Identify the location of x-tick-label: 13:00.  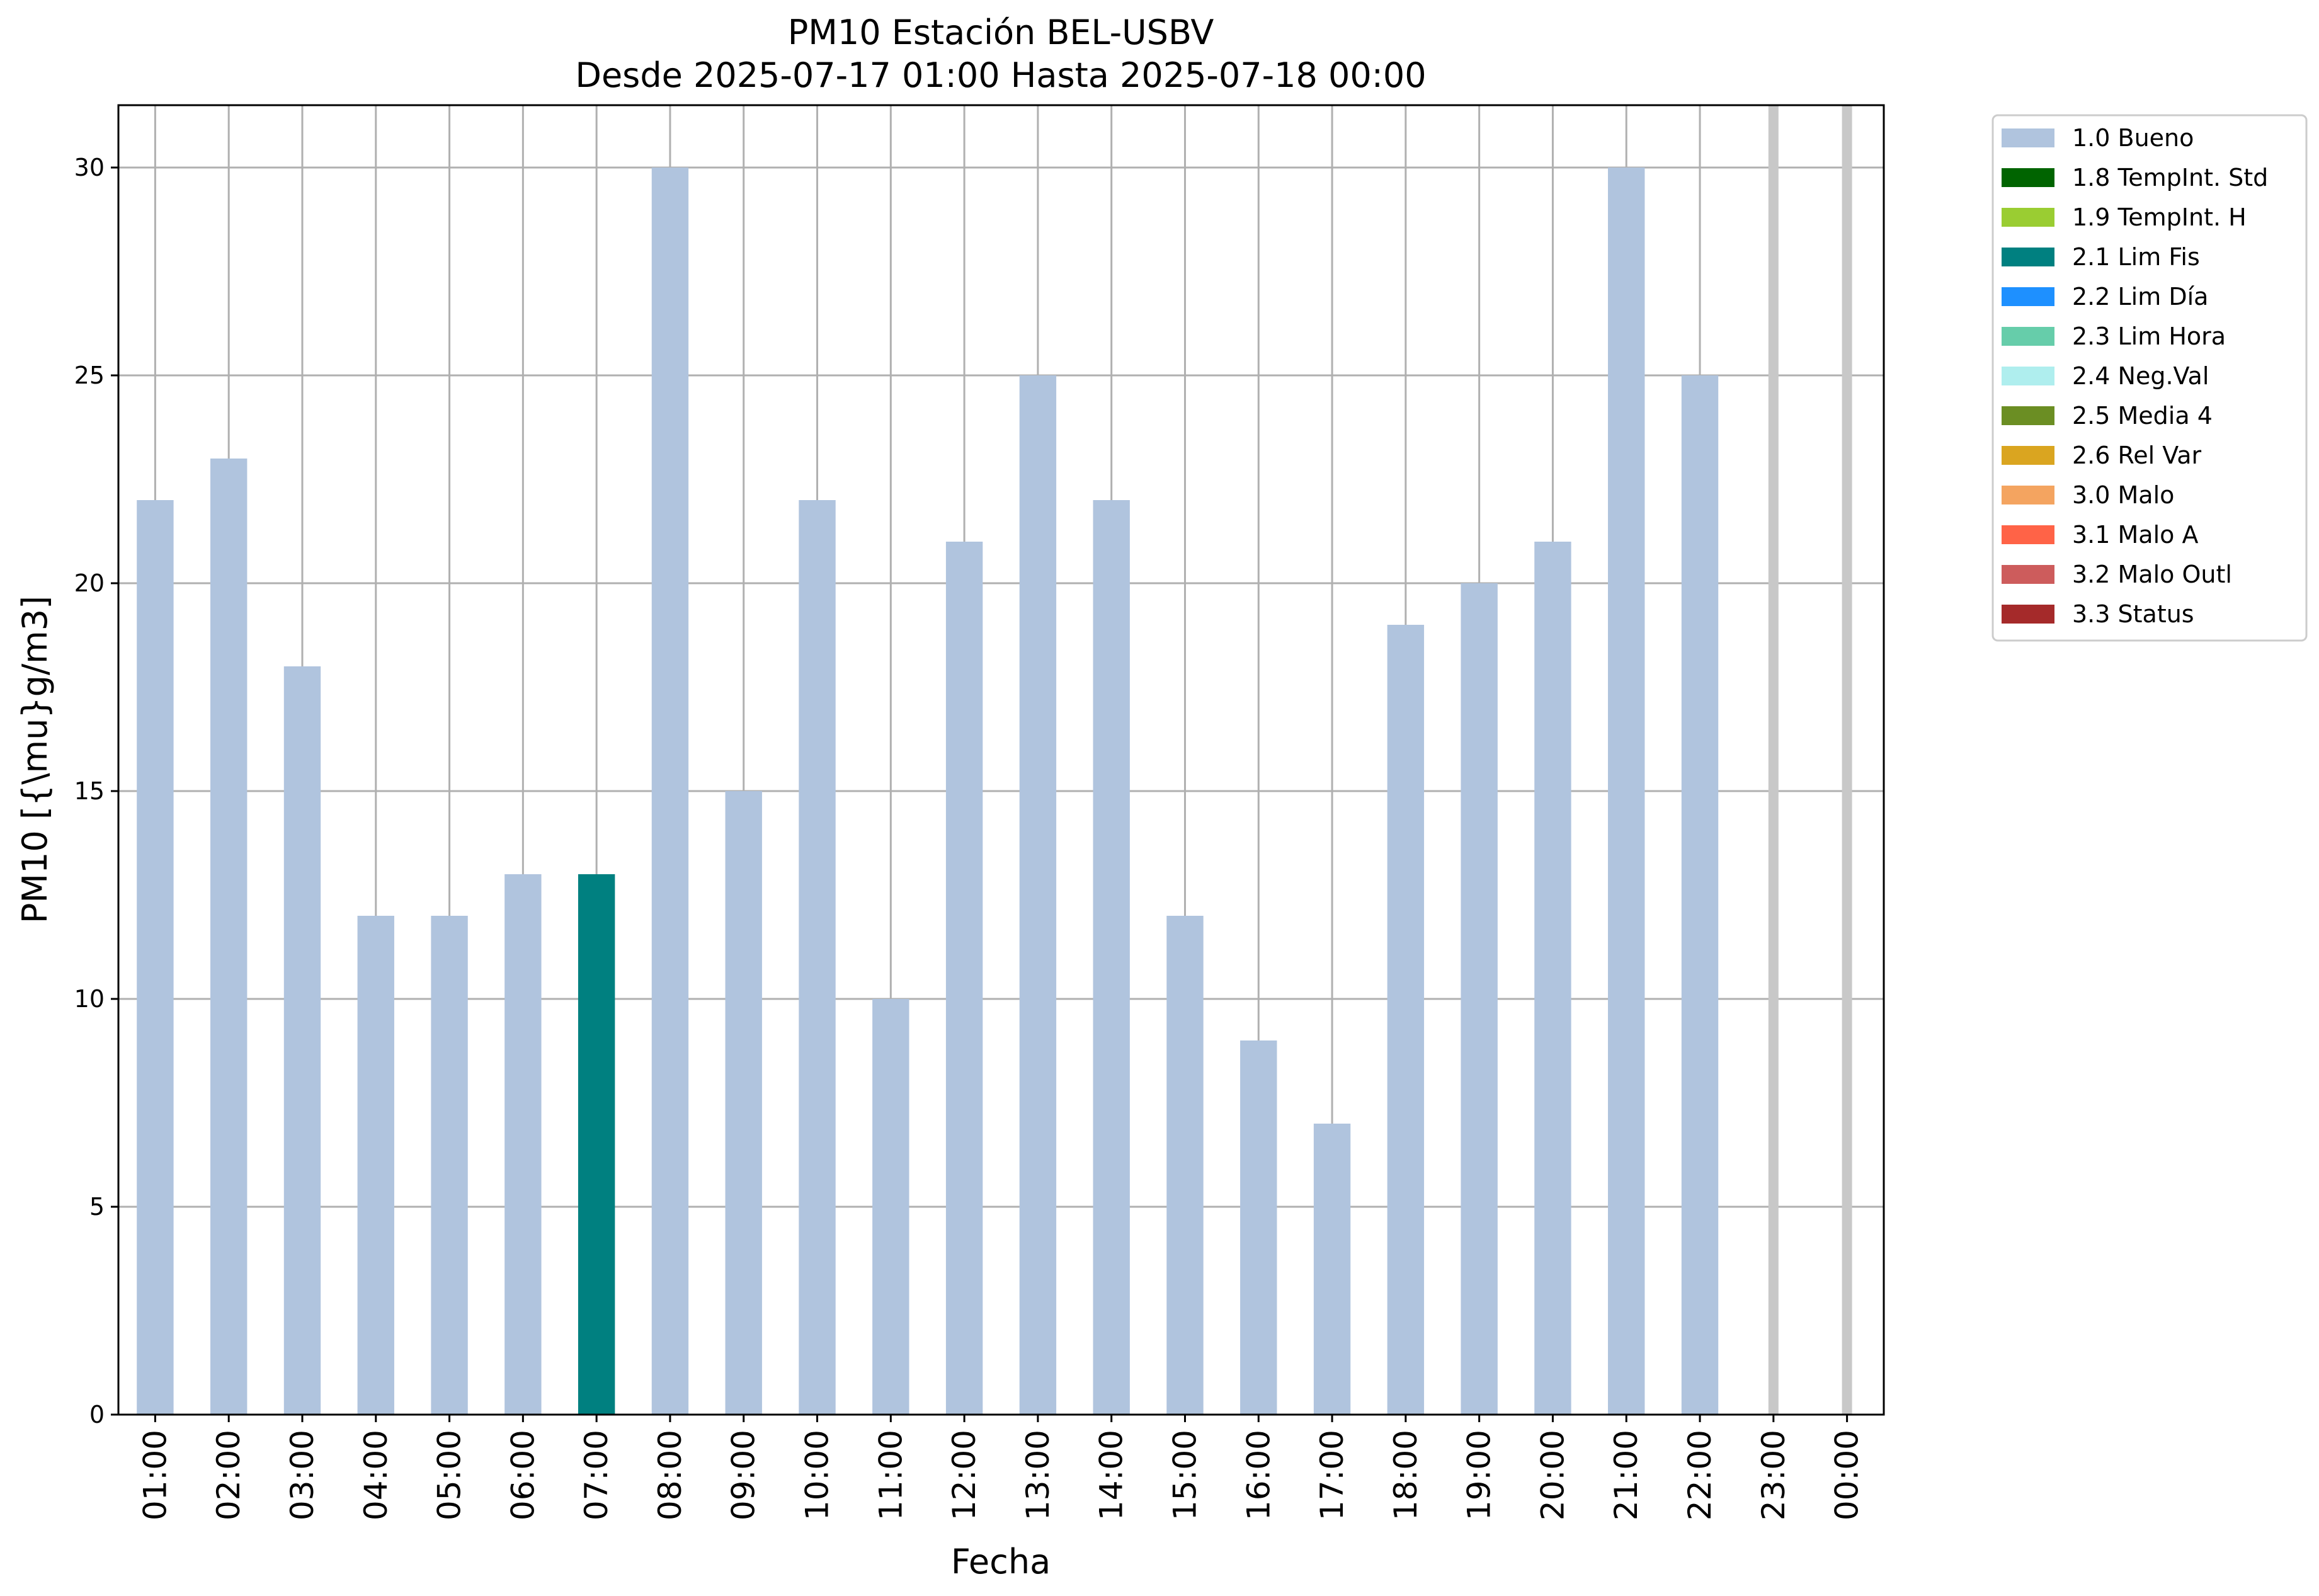
(1038, 1475).